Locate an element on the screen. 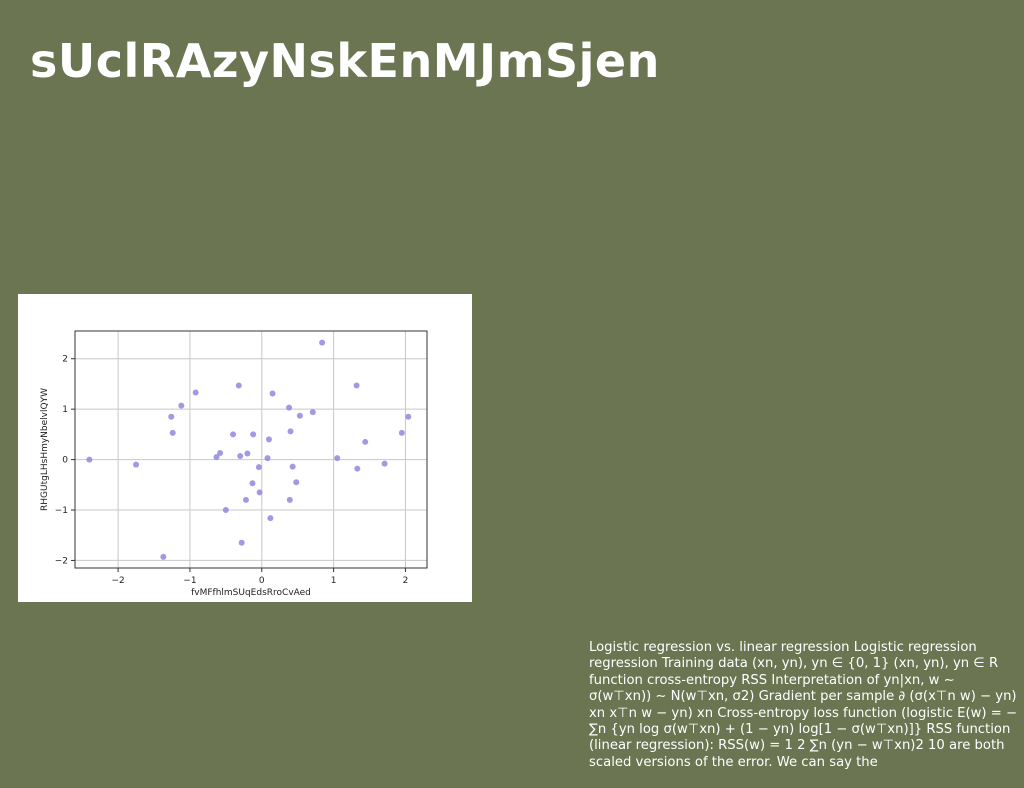 Image resolution: width=1024 pixels, height=788 pixels. y-tick-label: 2 is located at coordinates (65, 360).